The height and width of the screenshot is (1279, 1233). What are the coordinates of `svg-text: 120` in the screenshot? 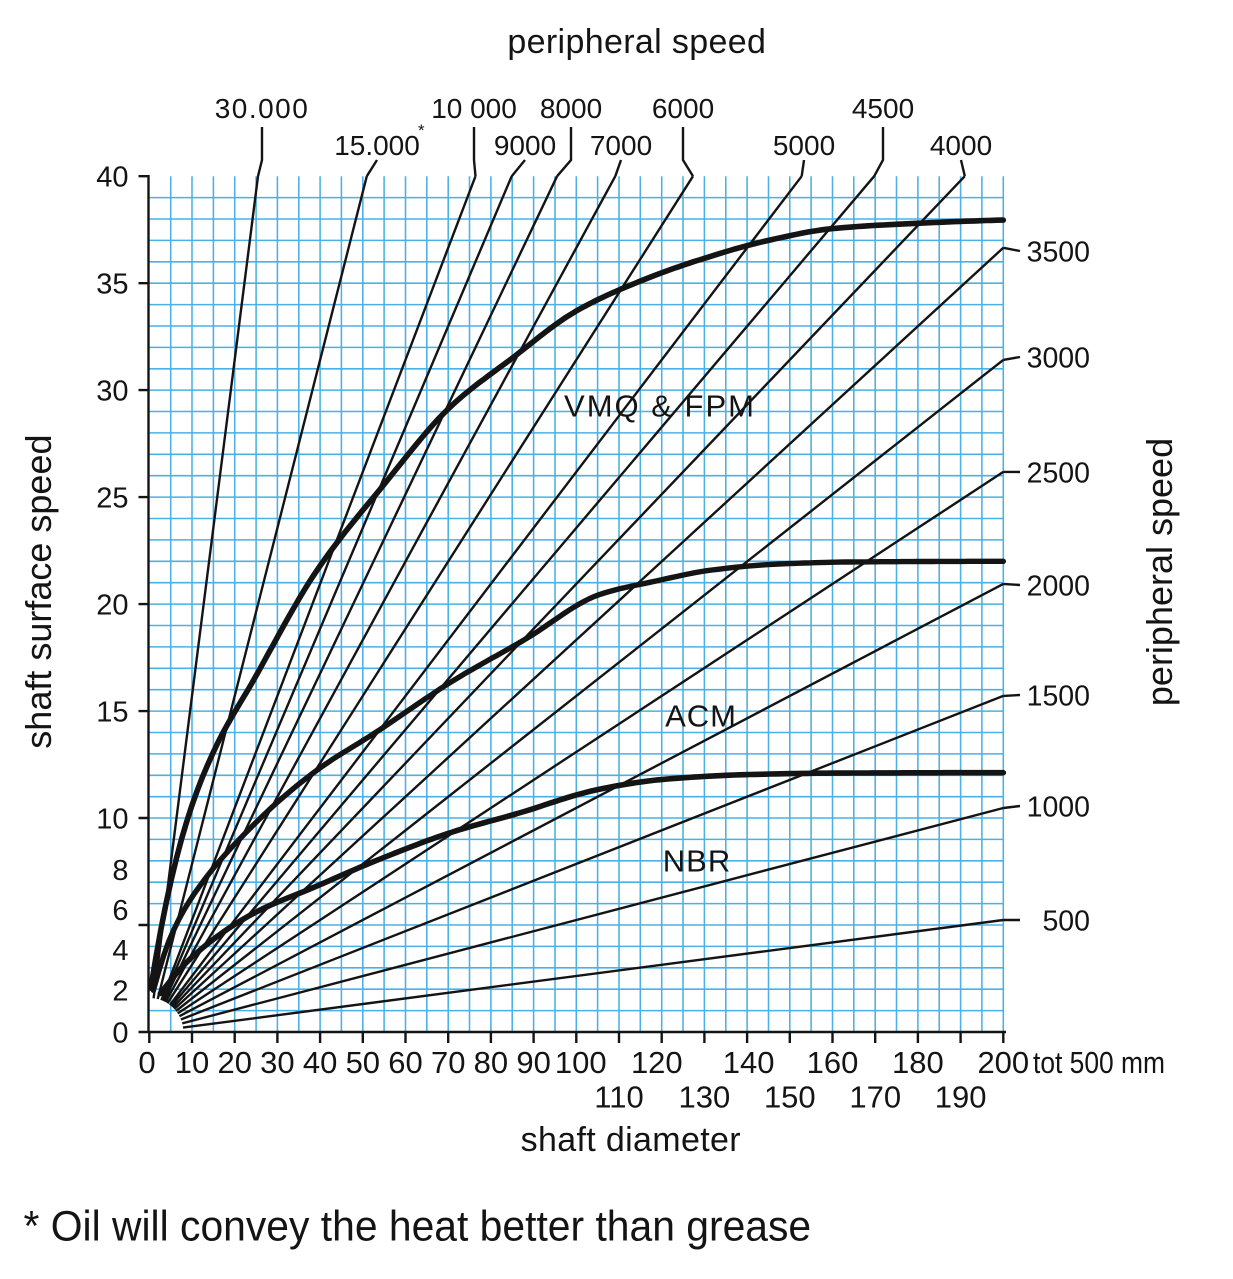 It's located at (657, 1062).